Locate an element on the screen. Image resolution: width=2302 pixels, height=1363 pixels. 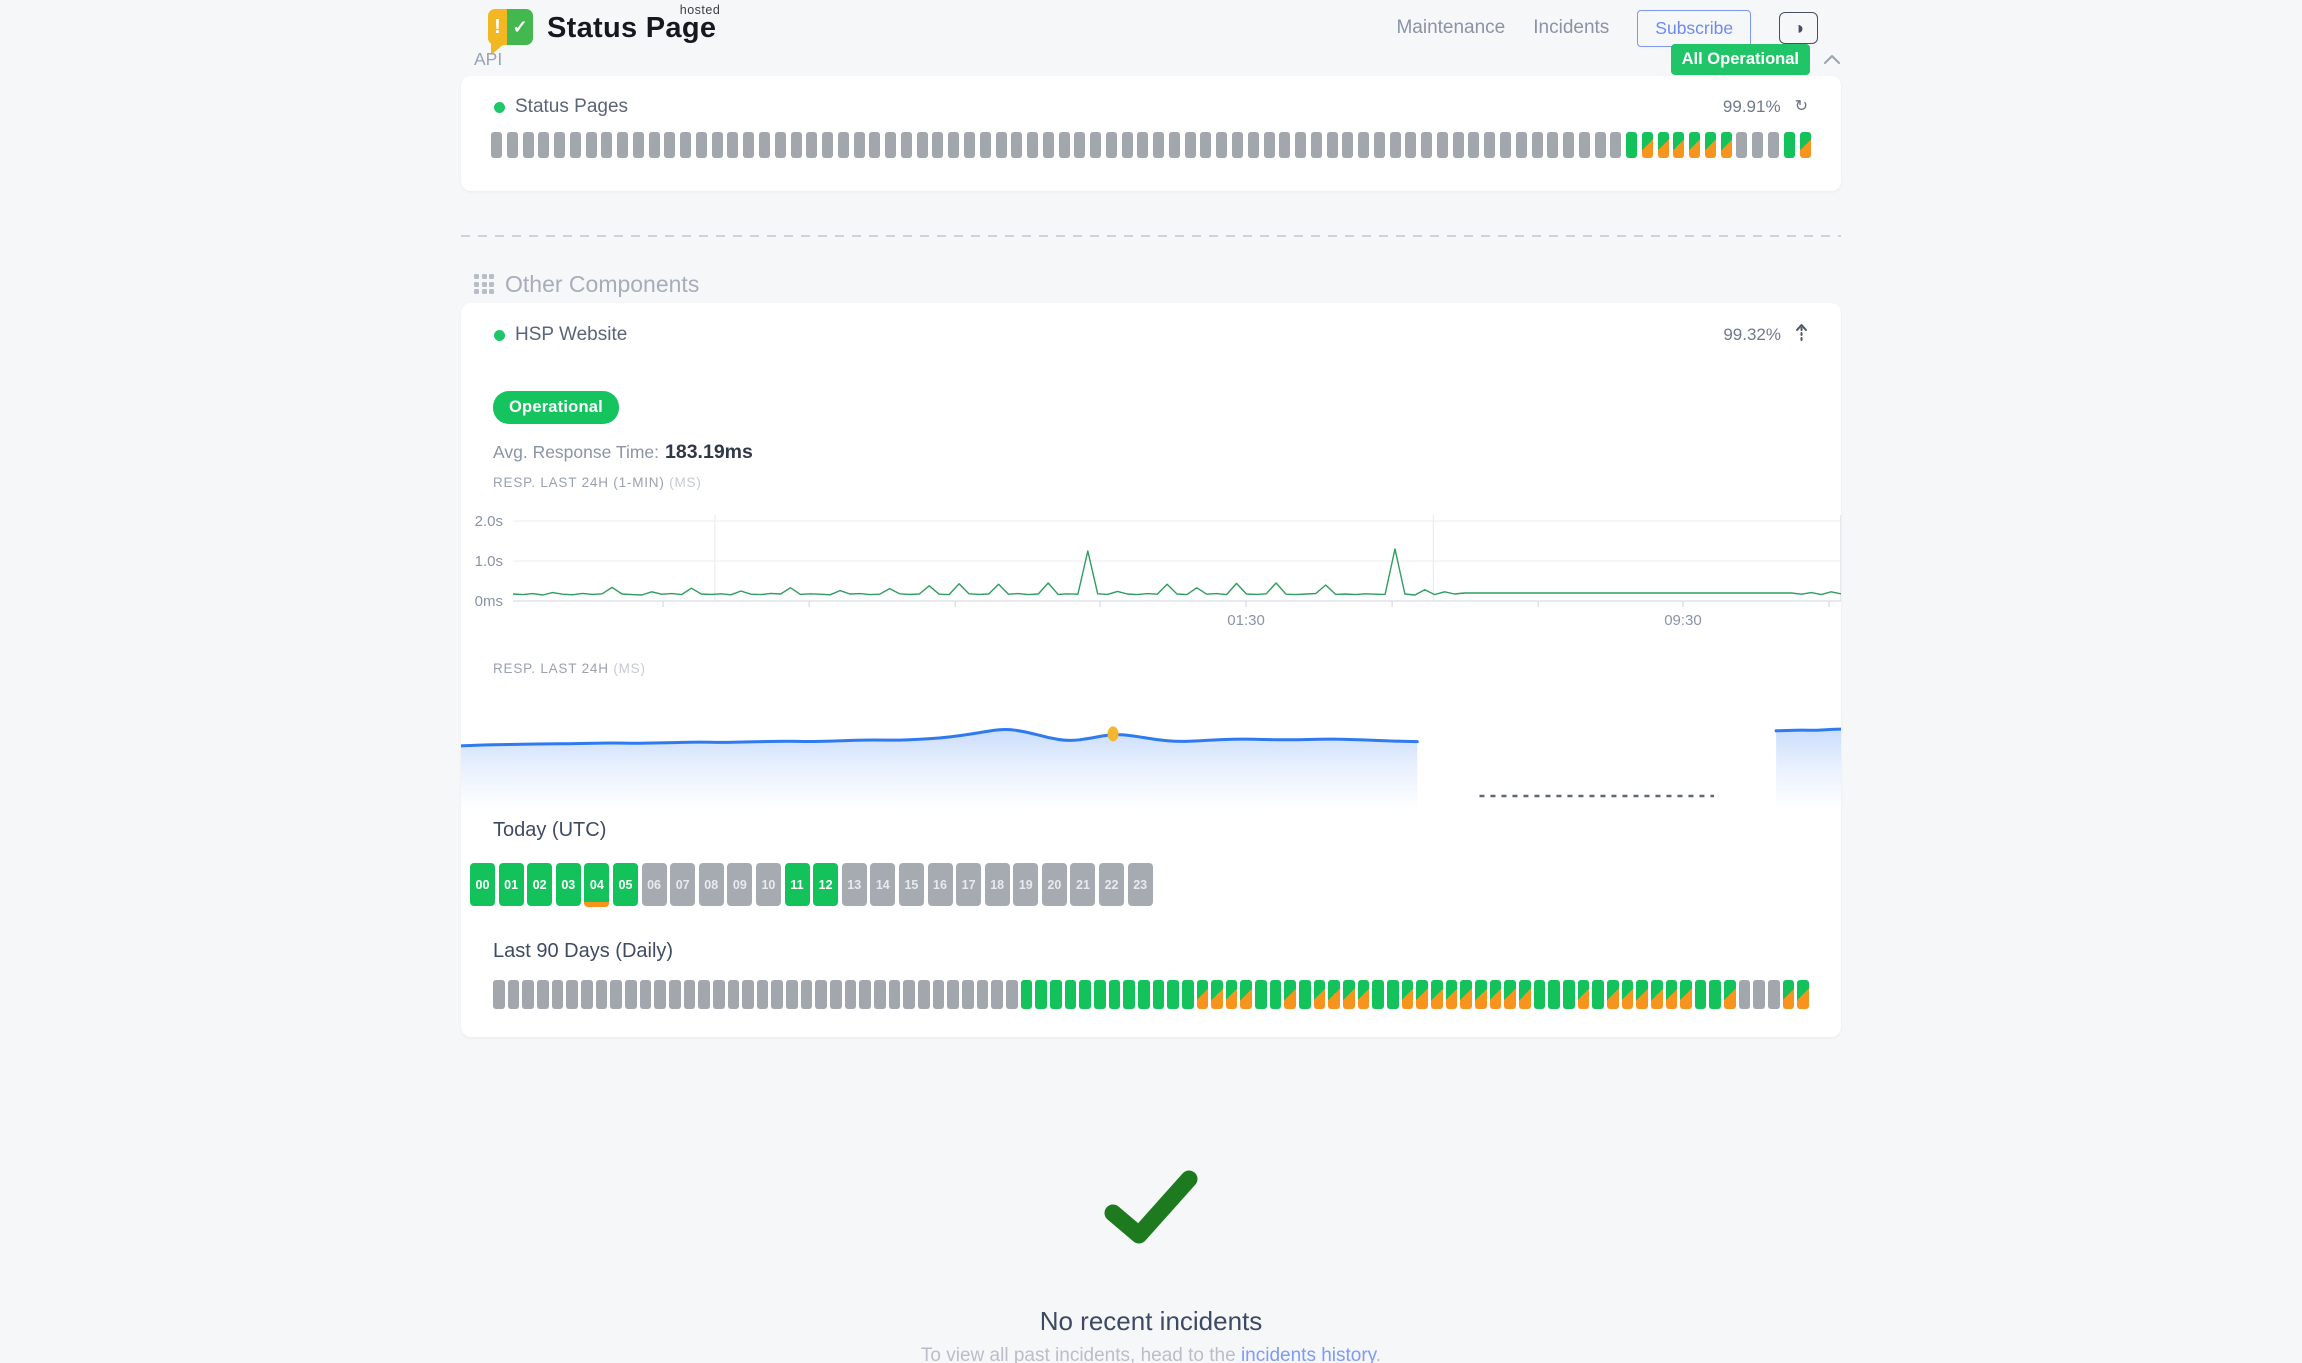
collapse-chevron-up-icon is located at coordinates (1832, 59).